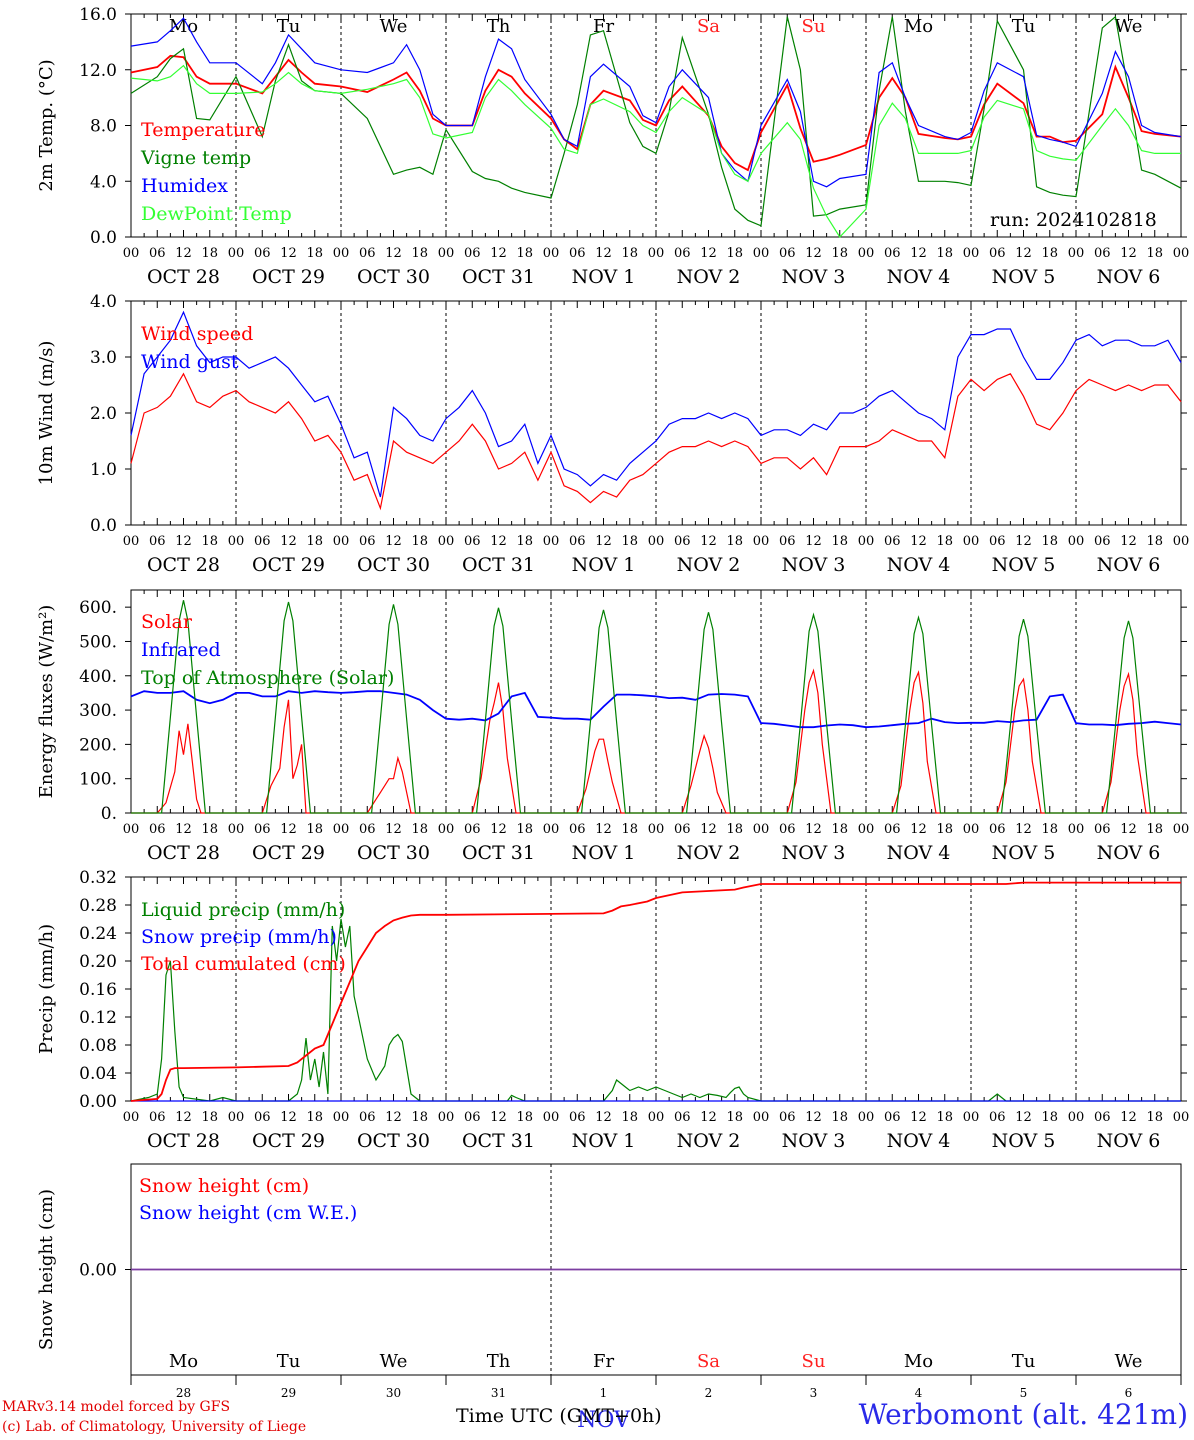  I want to click on date-label: NOV 6, so click(1129, 277).